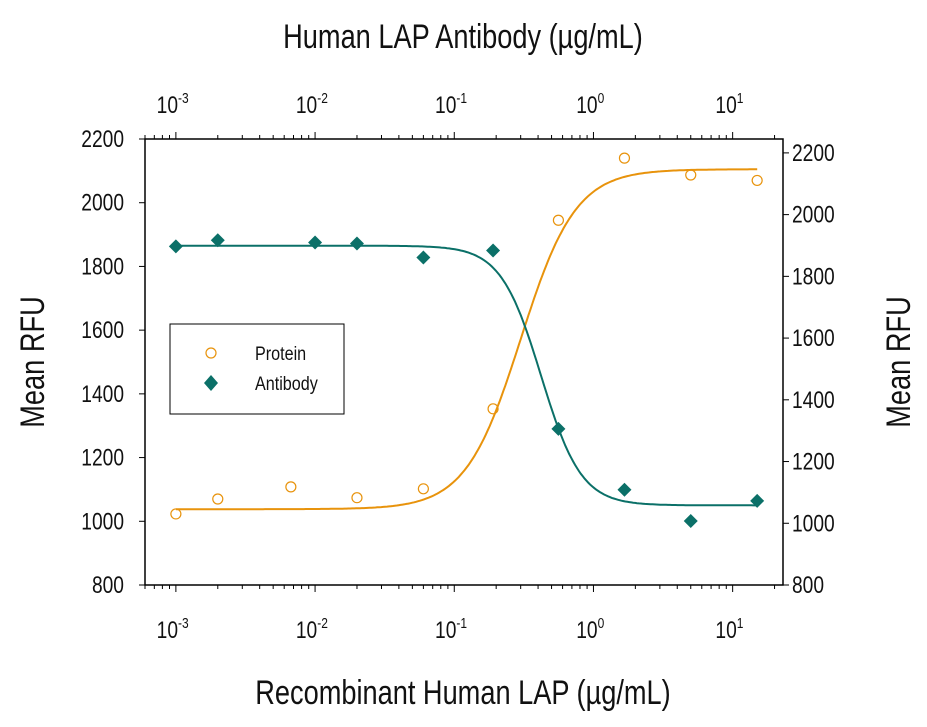 This screenshot has height=727, width=927. Describe the element at coordinates (312, 629) in the screenshot. I see `x-tick-label-bottom: 10⁻²` at that location.